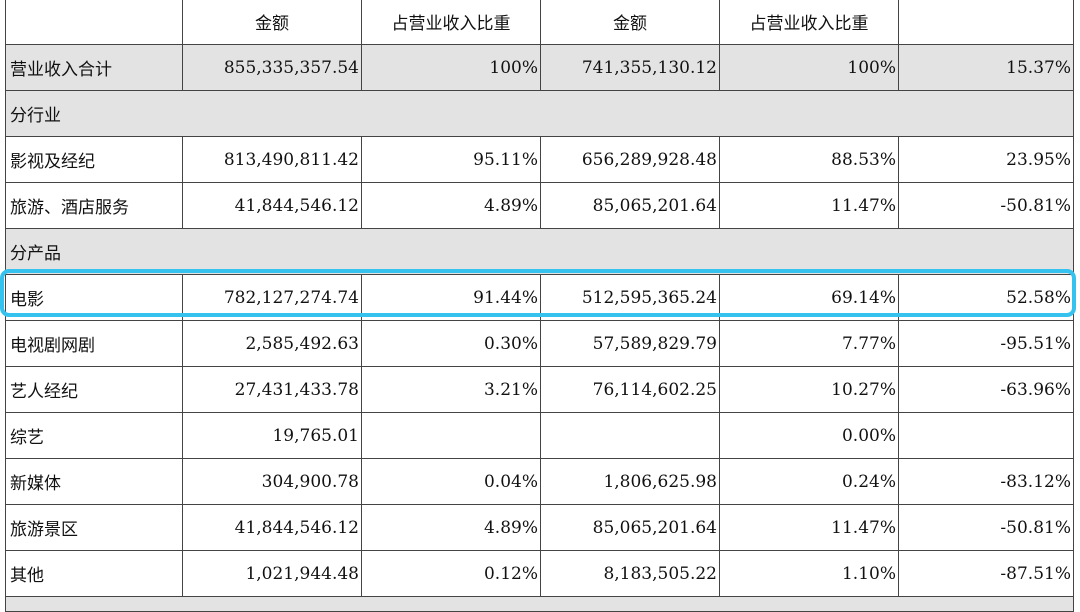 The image size is (1080, 612). Describe the element at coordinates (272, 389) in the screenshot. I see `table-cell: 27,431,433.78` at that location.